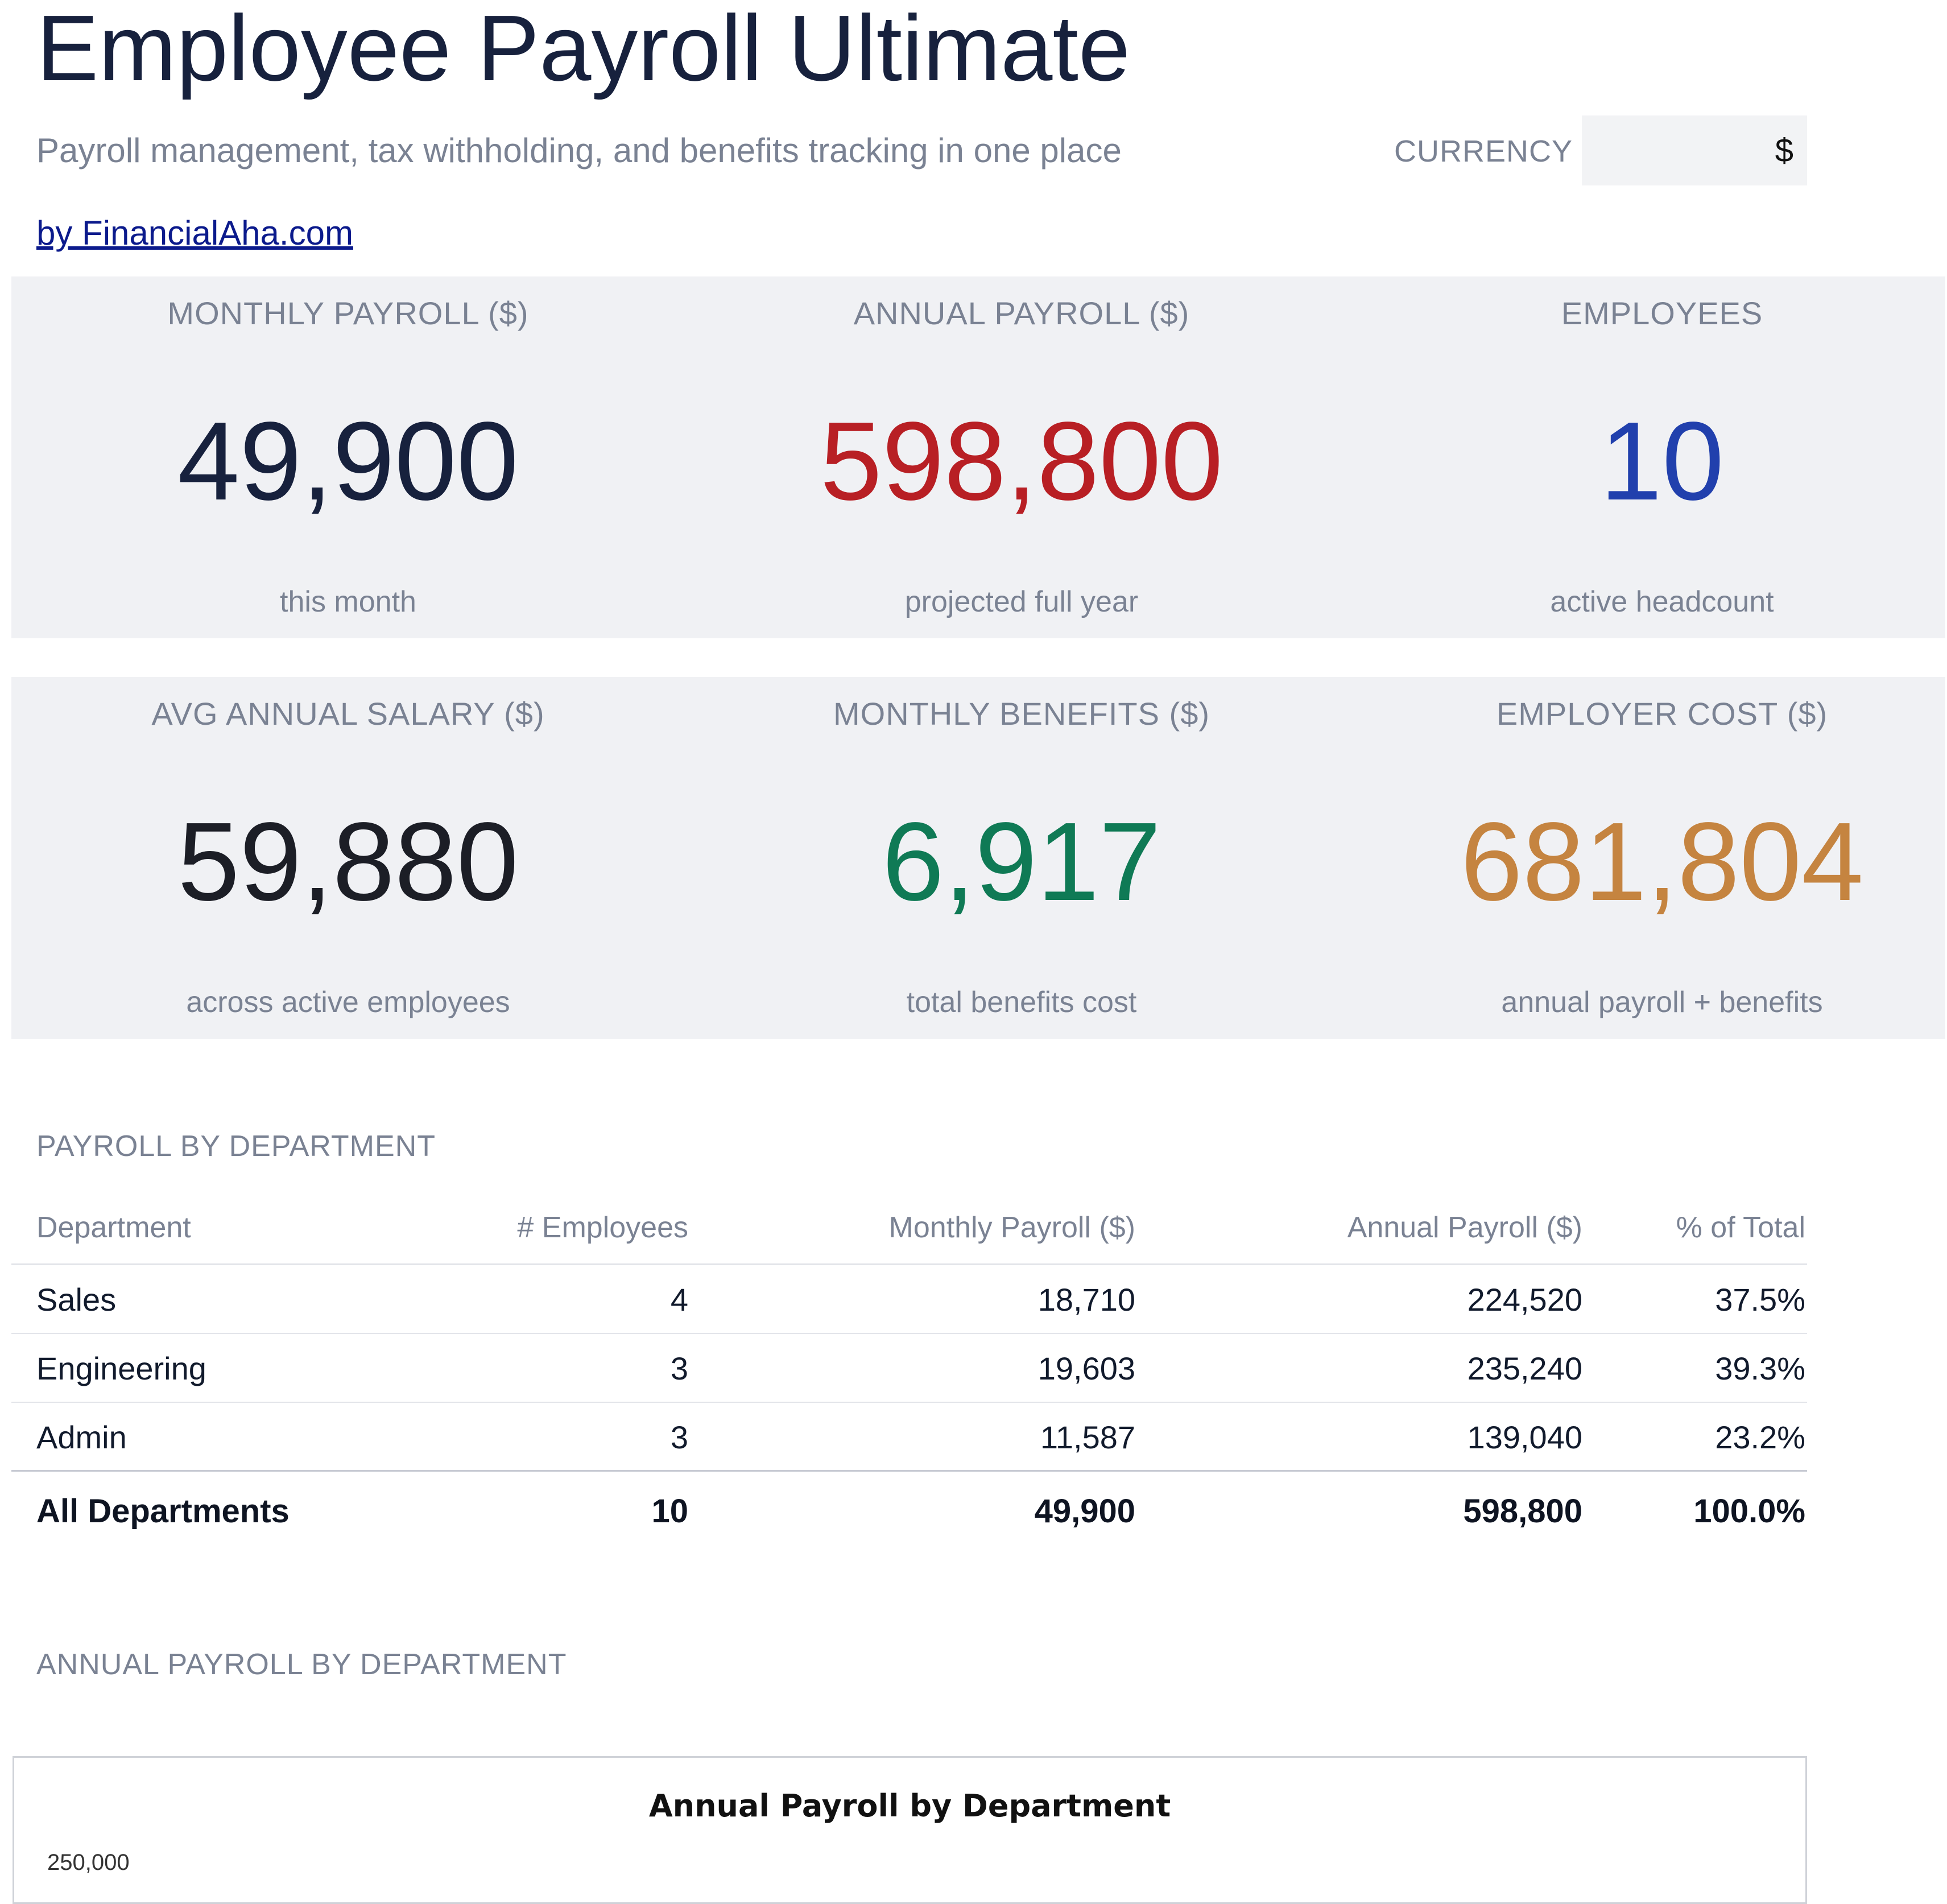 The width and height of the screenshot is (1947, 1904). What do you see at coordinates (348, 461) in the screenshot?
I see `kpi-value: 49,900` at bounding box center [348, 461].